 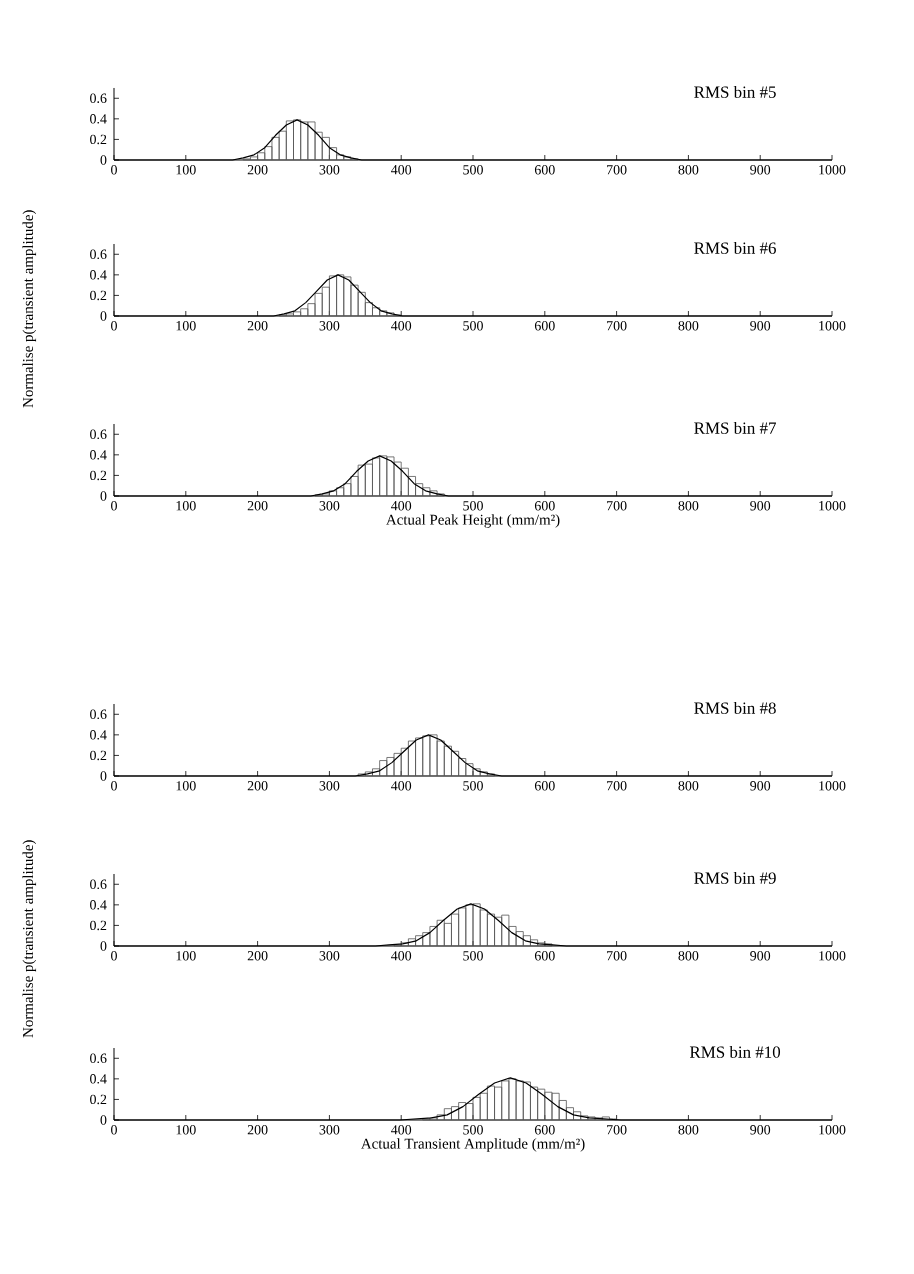 I want to click on chart-title: RMS bin #5, so click(x=735, y=91).